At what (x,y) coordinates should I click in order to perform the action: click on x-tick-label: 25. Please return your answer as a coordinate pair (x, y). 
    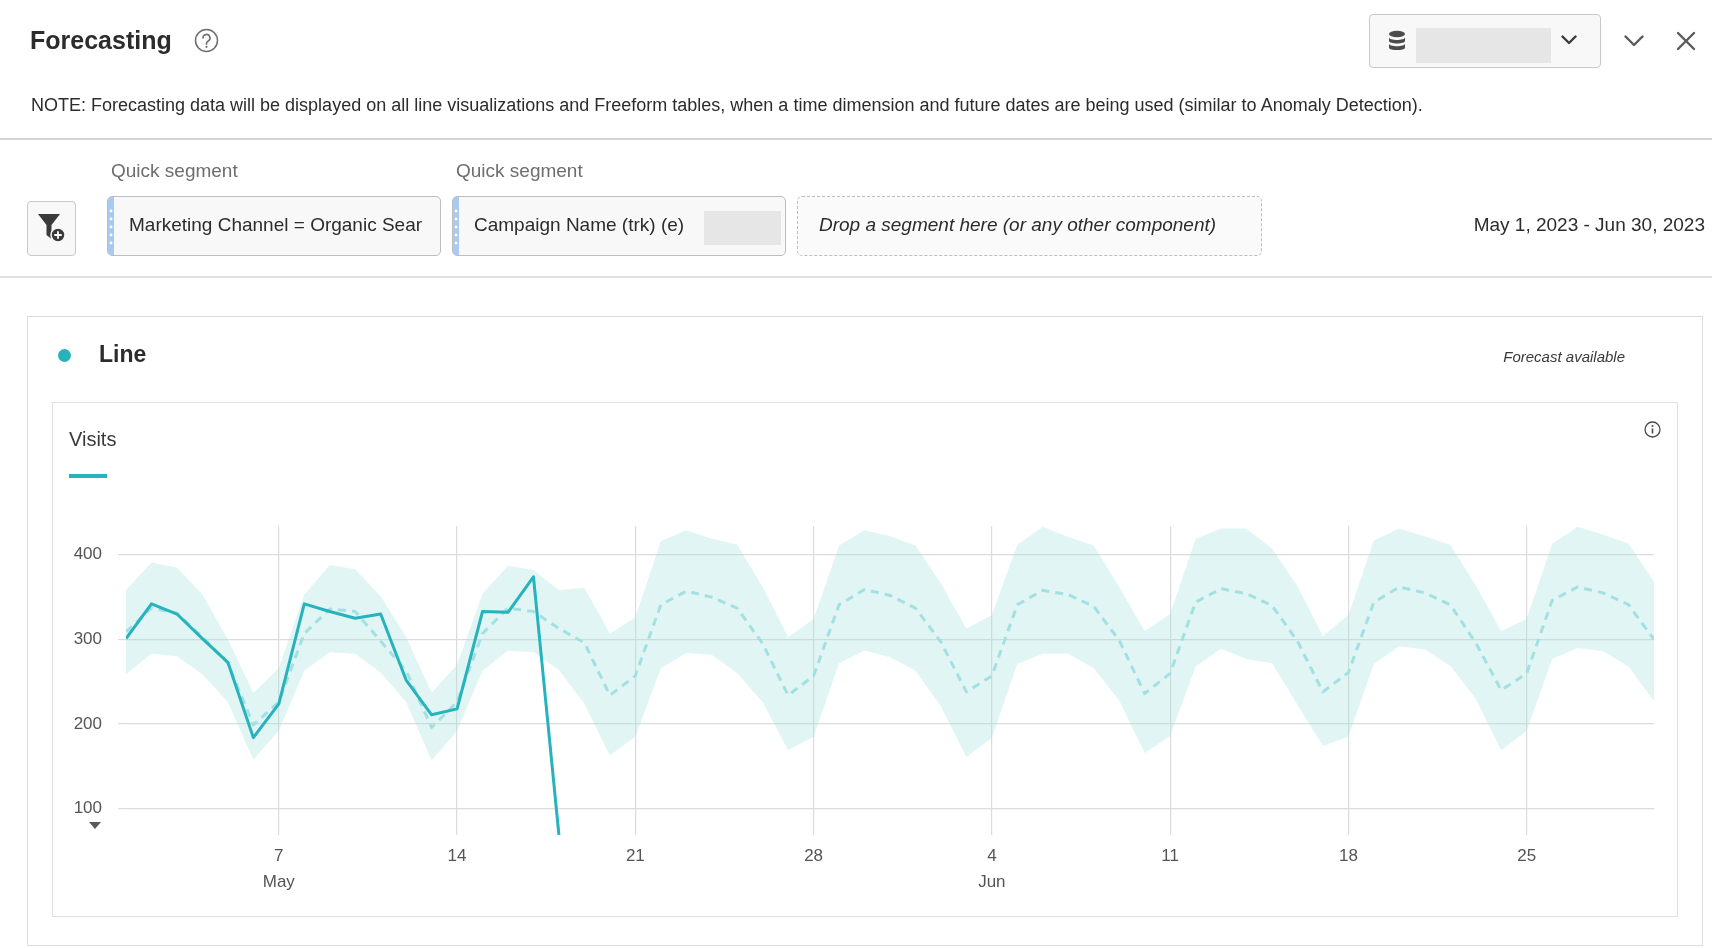
    Looking at the image, I should click on (1527, 856).